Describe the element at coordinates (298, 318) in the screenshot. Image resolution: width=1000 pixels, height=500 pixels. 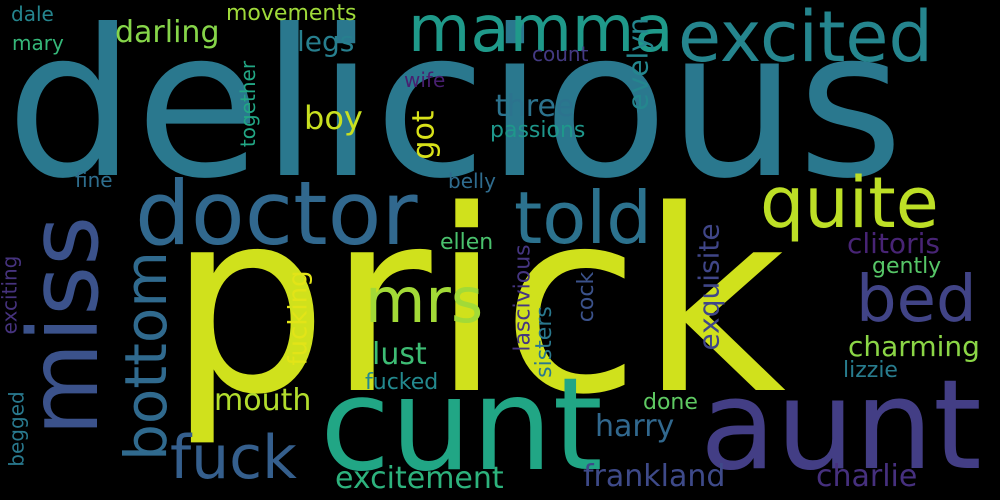
I see `word-fucking: fucking` at that location.